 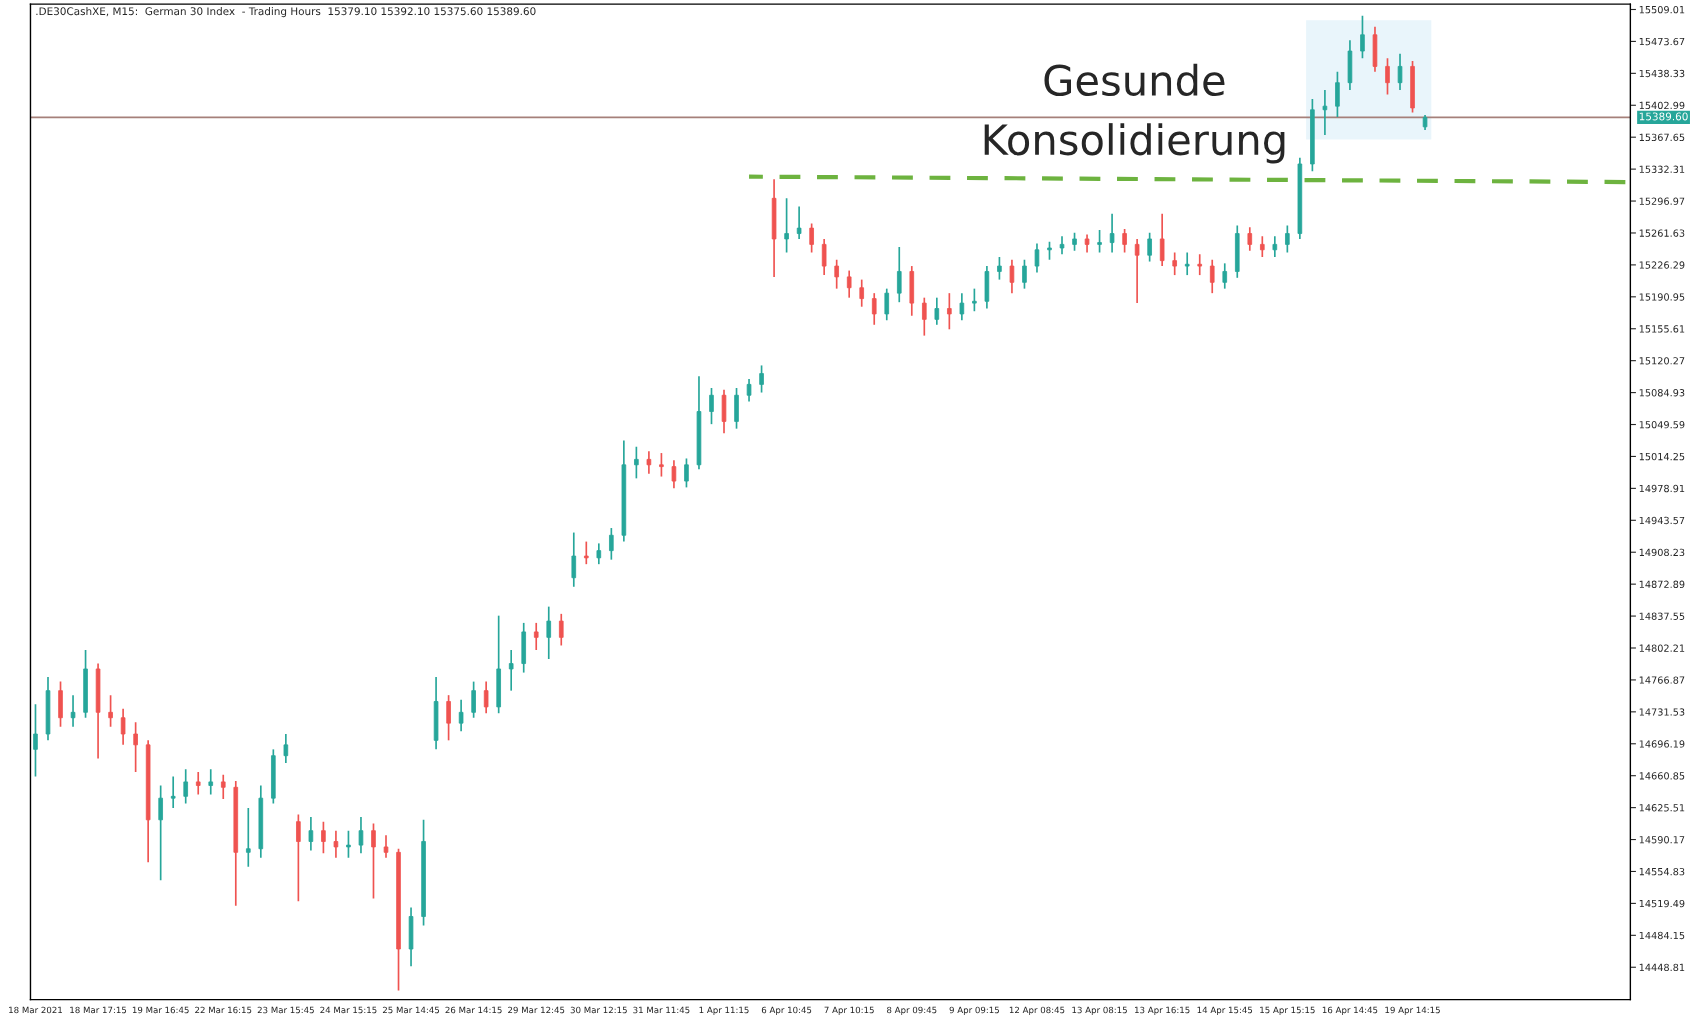 I want to click on x-tick-label: 29 Mar 12:45, so click(x=536, y=1010).